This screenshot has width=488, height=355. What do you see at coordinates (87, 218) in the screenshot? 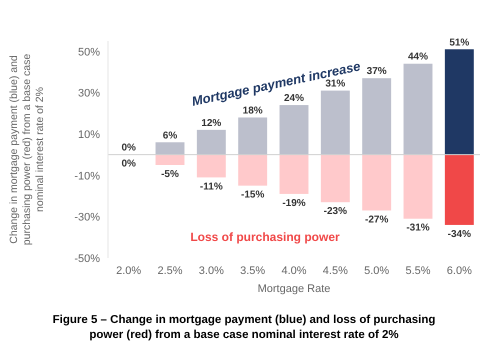
I see `y-tick-label: -30%` at bounding box center [87, 218].